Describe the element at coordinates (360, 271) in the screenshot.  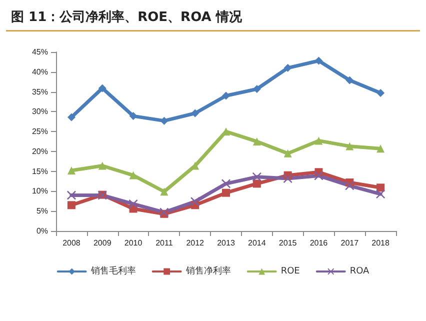
I see `legend-label: ROA` at that location.